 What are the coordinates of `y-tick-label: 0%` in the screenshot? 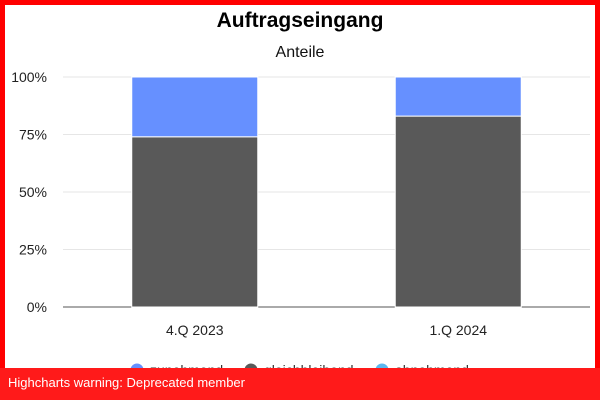 It's located at (37, 307).